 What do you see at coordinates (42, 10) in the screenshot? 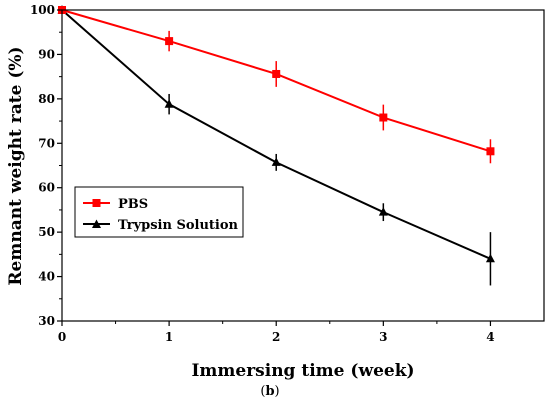
I see `y-tick-label: 100` at bounding box center [42, 10].